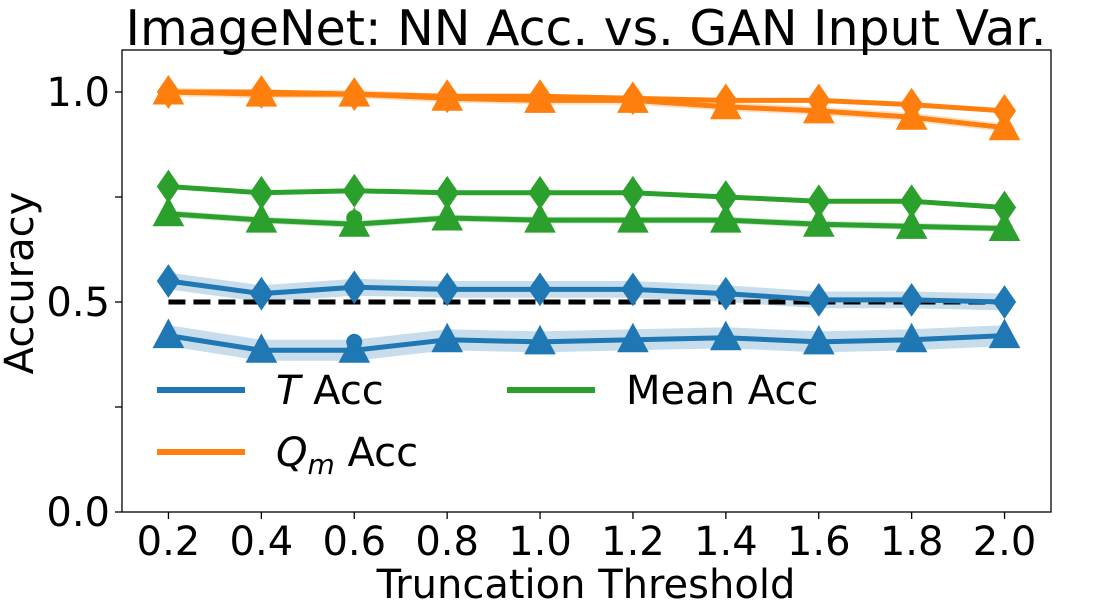  I want to click on x-tick-label-5: 1.2, so click(633, 542).